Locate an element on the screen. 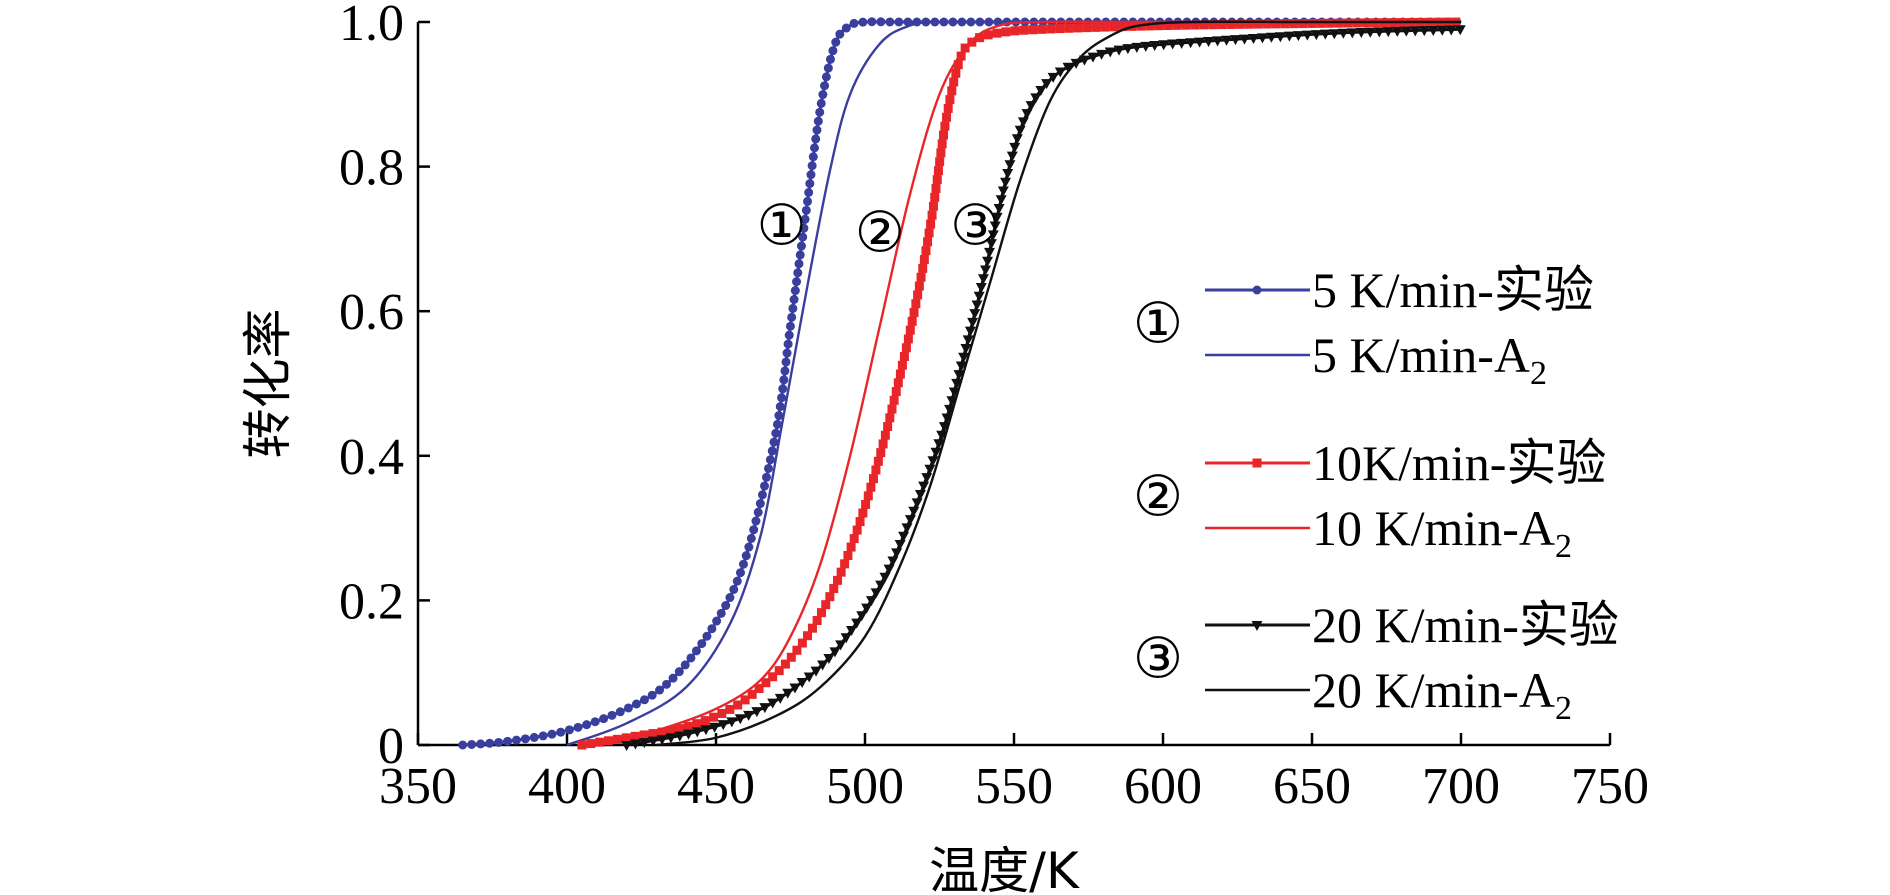 This screenshot has height=895, width=1890. y-tick-label: 0.6 is located at coordinates (371, 312).